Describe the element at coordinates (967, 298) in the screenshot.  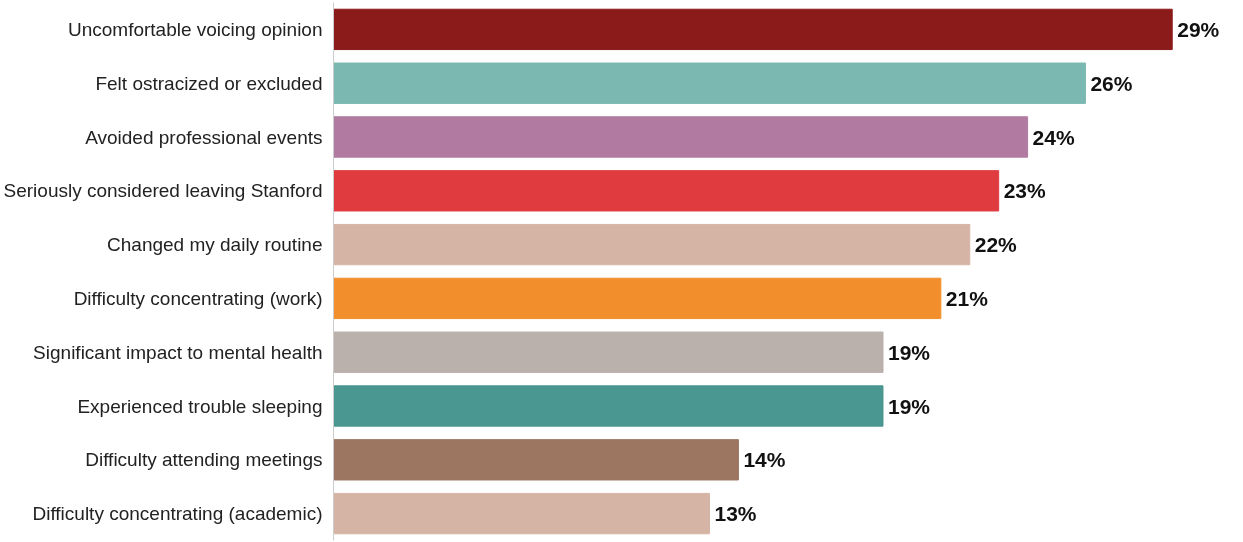
I see `data-label: 21%` at that location.